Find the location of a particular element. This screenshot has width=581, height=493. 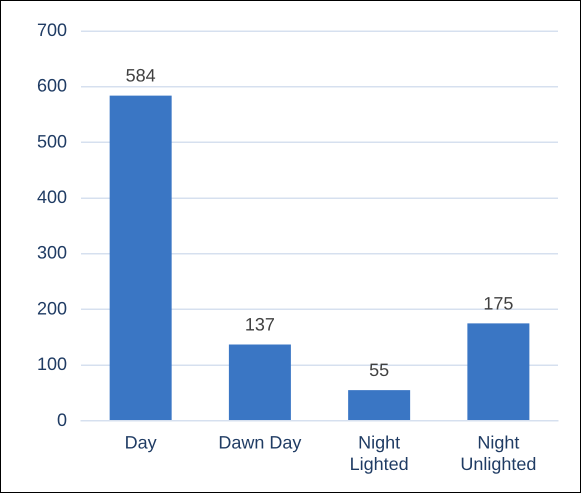

x-tick-label: Dawn Day is located at coordinates (260, 442).